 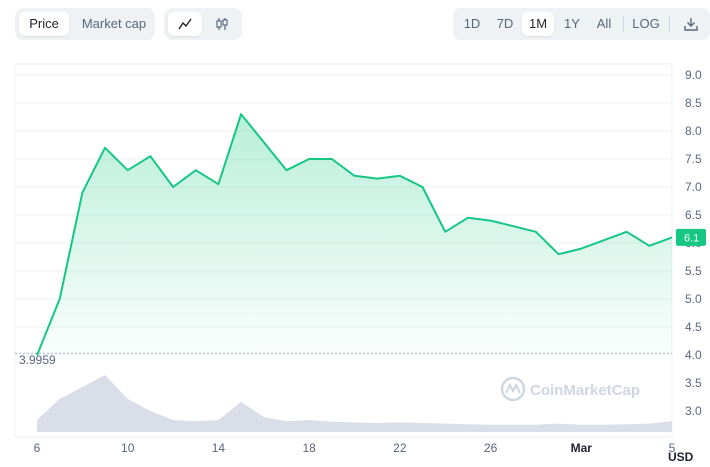 What do you see at coordinates (44, 24) in the screenshot?
I see `tab-price: Price` at bounding box center [44, 24].